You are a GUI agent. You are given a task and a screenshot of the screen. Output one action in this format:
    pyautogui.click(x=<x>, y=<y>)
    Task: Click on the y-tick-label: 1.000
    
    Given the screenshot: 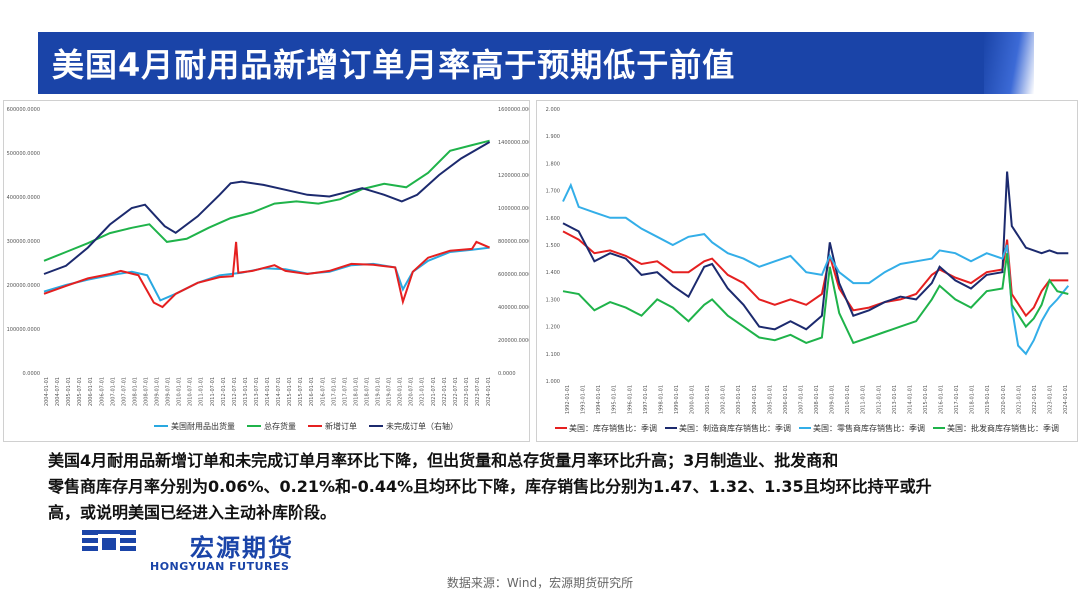 What is the action you would take?
    pyautogui.click(x=553, y=382)
    